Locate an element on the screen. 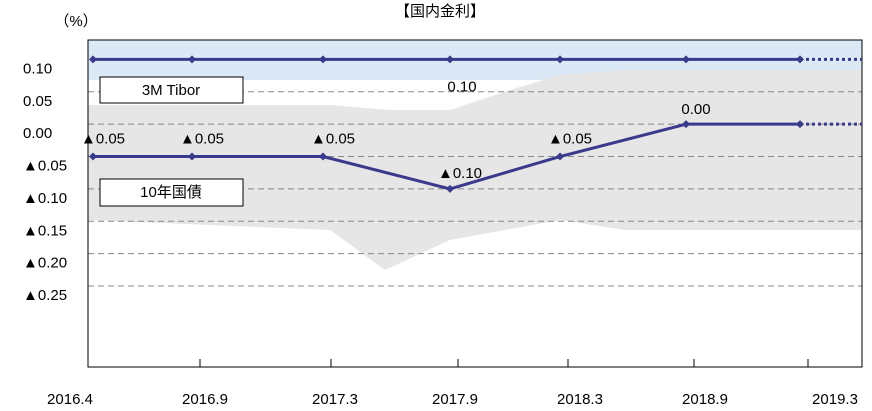  y-tick-label: ▲0.05 is located at coordinates (45, 166).